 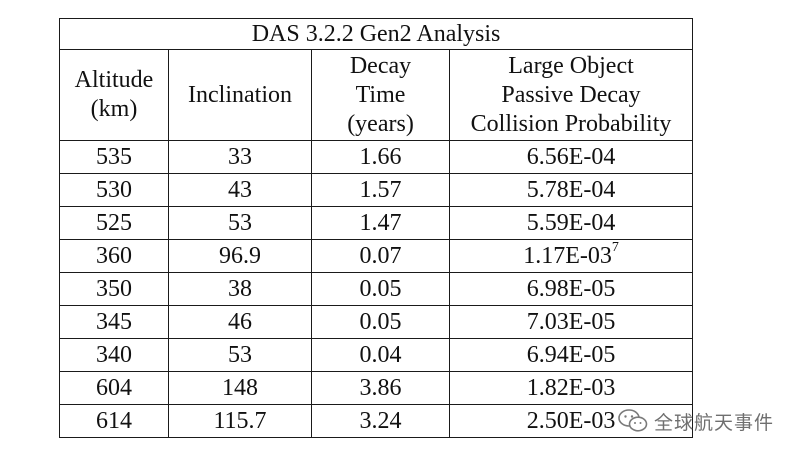 I want to click on inclination-cell: 38, so click(x=240, y=289).